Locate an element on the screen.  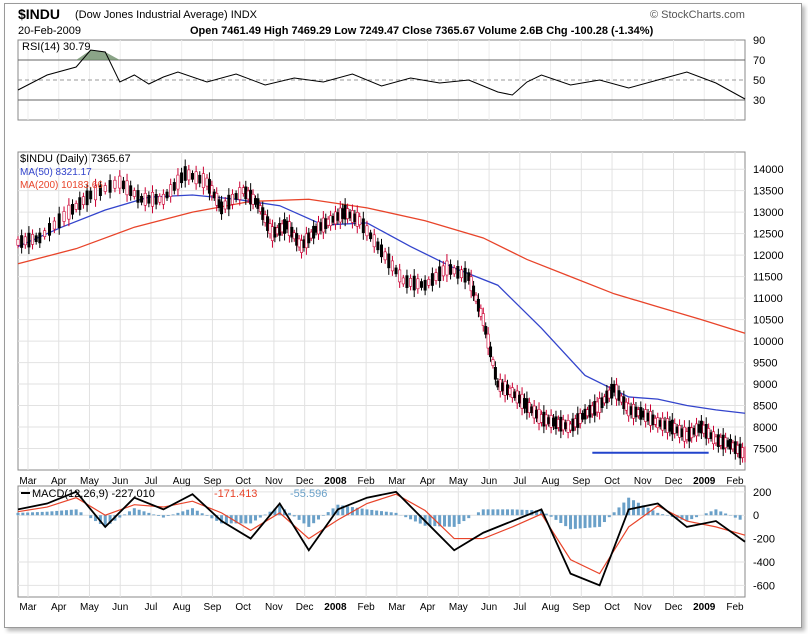
x-tick-label: Dec is located at coordinates (674, 481).